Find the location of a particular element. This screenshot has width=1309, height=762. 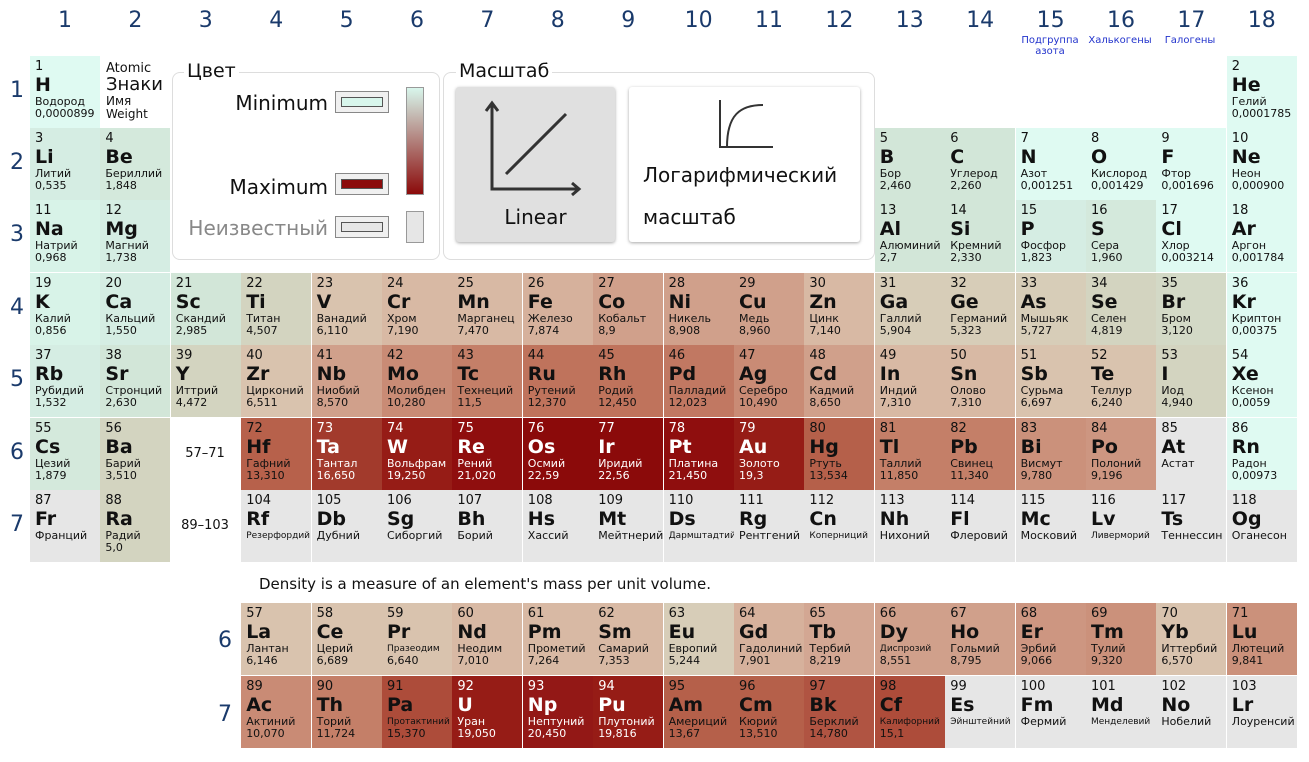

element-cell-rb: 37 Rb Рубидий 1,532 is located at coordinates (65, 381).